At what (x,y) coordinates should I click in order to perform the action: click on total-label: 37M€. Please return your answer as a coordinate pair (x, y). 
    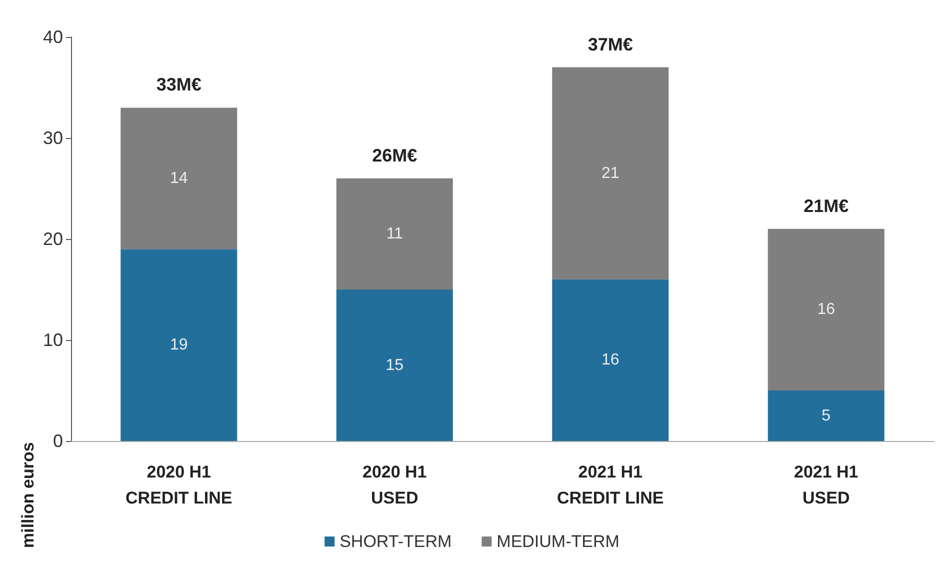
    Looking at the image, I should click on (610, 44).